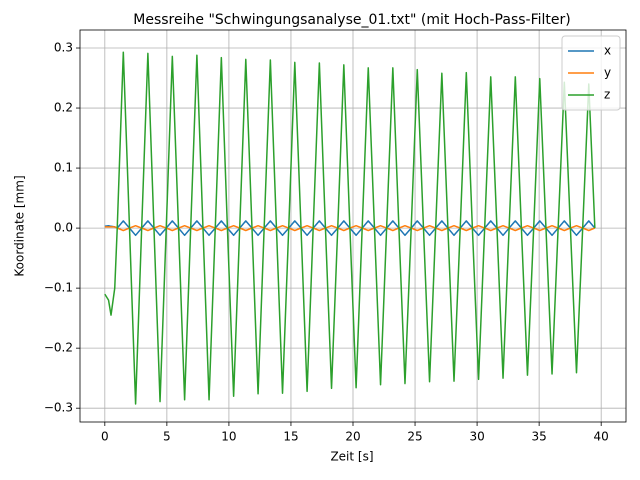  What do you see at coordinates (63, 168) in the screenshot?
I see `y-tick-label: 0.1` at bounding box center [63, 168].